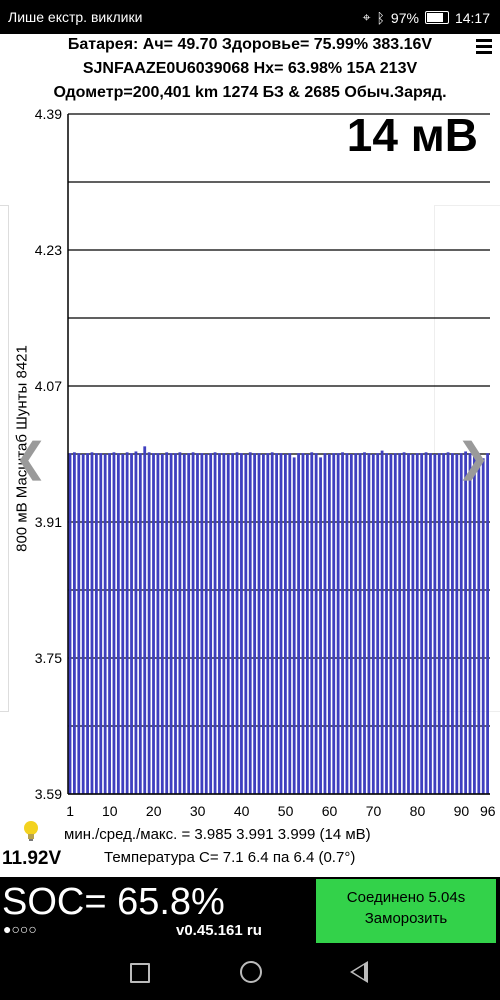 This screenshot has width=500, height=1000. What do you see at coordinates (48, 658) in the screenshot?
I see `y-tick-label: 3.75` at bounding box center [48, 658].